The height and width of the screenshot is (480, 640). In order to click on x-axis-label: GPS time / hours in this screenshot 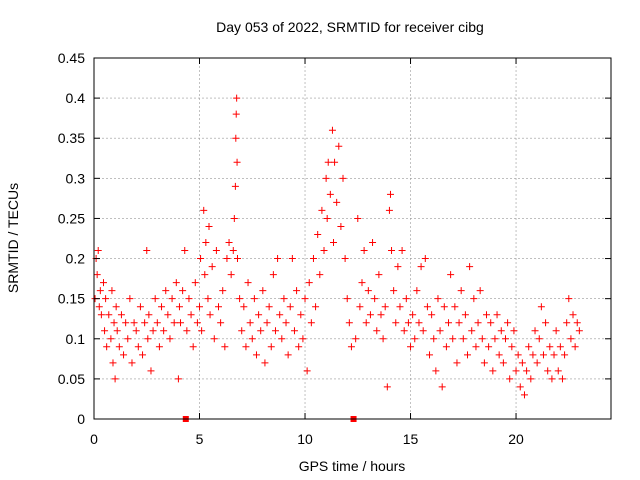, I will do `click(352, 466)`.